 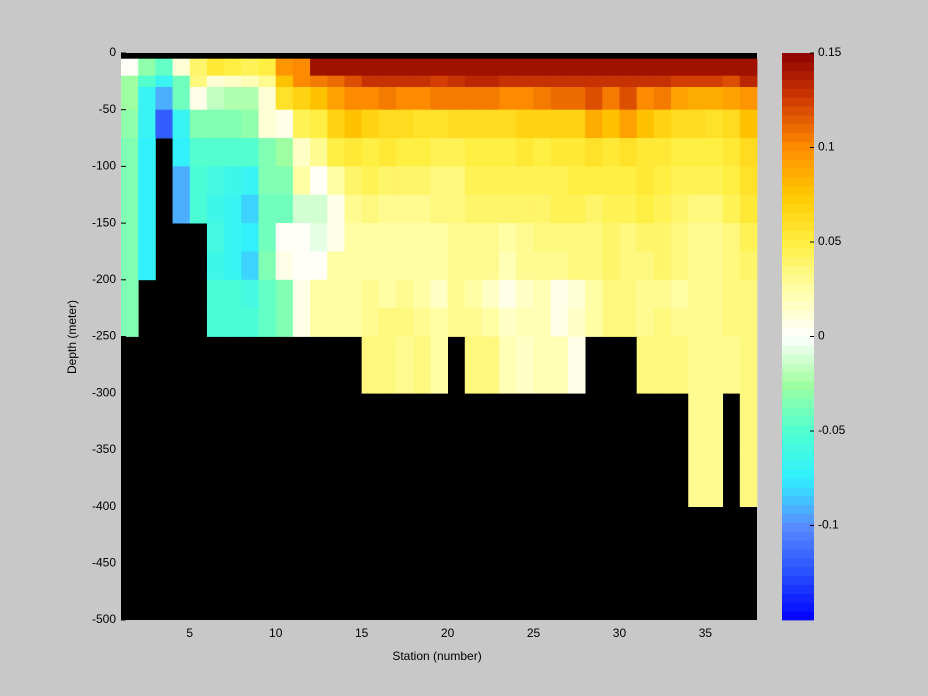 What do you see at coordinates (104, 506) in the screenshot?
I see `y-tick-label: -400` at bounding box center [104, 506].